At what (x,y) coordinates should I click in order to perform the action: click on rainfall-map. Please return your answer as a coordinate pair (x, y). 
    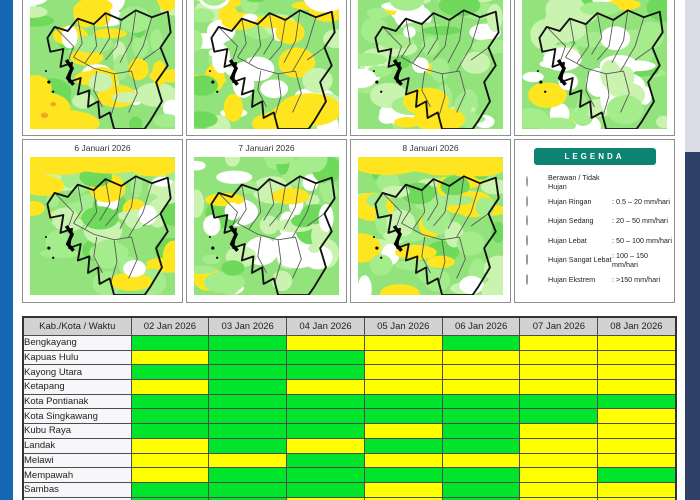
    Looking at the image, I should click on (266, 226).